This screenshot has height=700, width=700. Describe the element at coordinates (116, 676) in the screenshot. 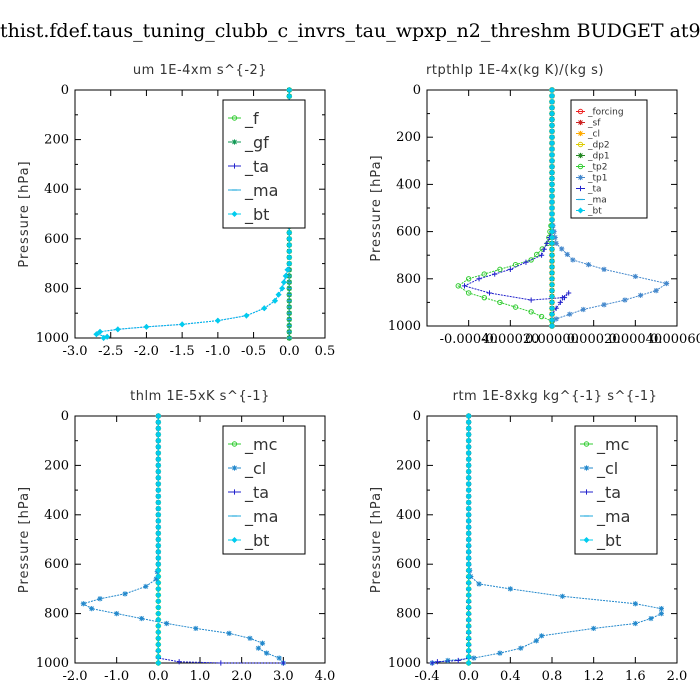

I see `x-tick-label: -1.0` at that location.